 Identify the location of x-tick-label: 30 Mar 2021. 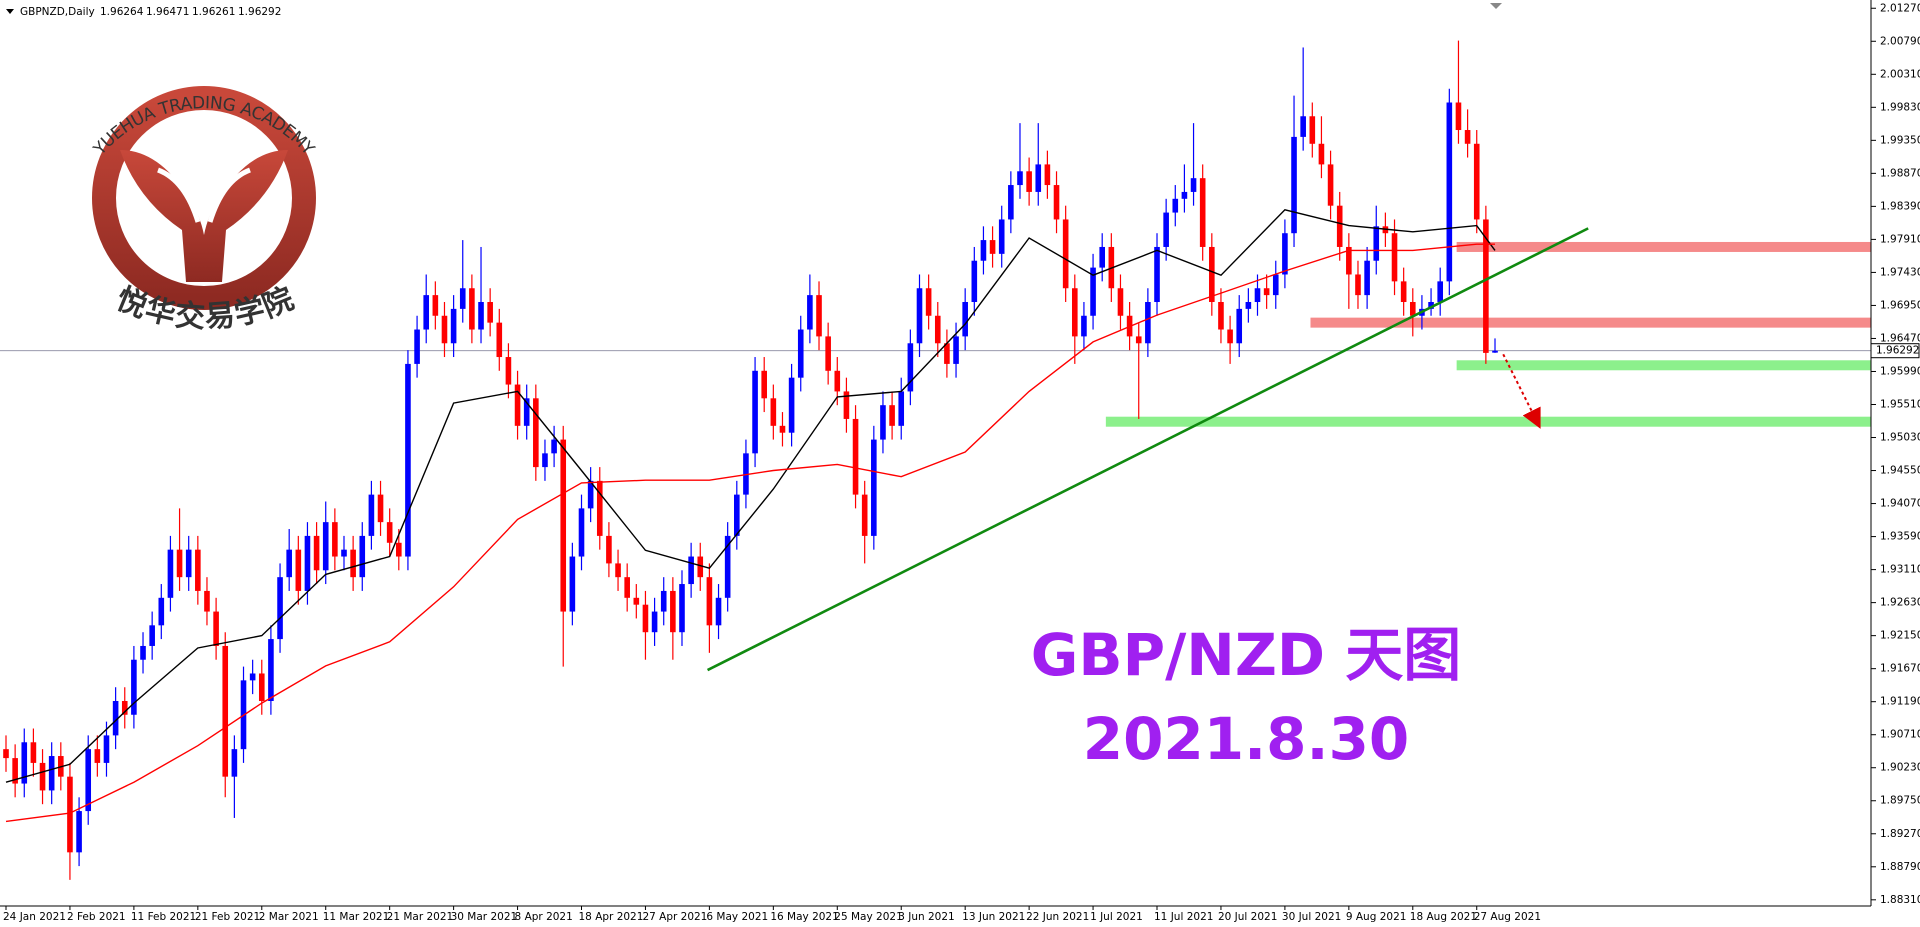
(484, 917).